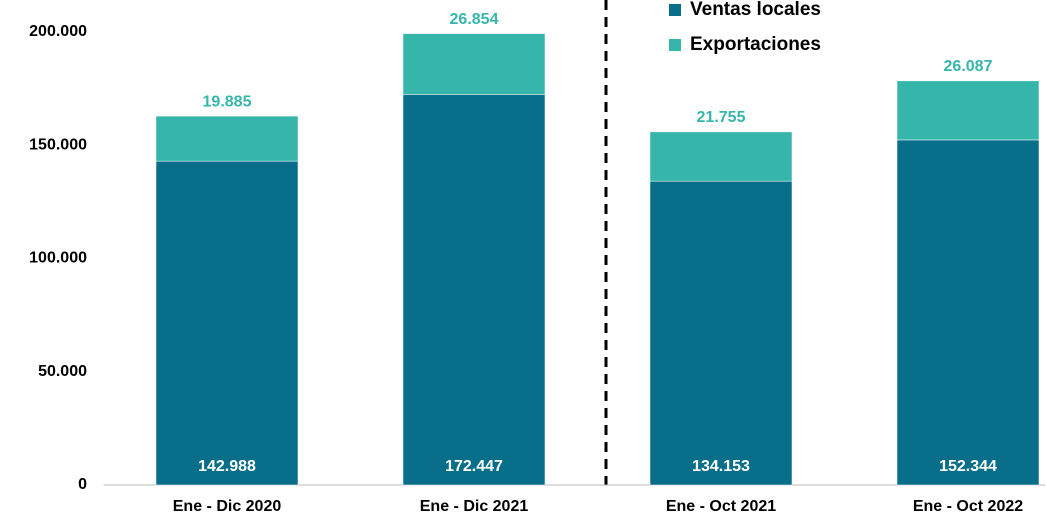 The height and width of the screenshot is (520, 1047). What do you see at coordinates (62, 371) in the screenshot?
I see `y-tick-label: 50.000` at bounding box center [62, 371].